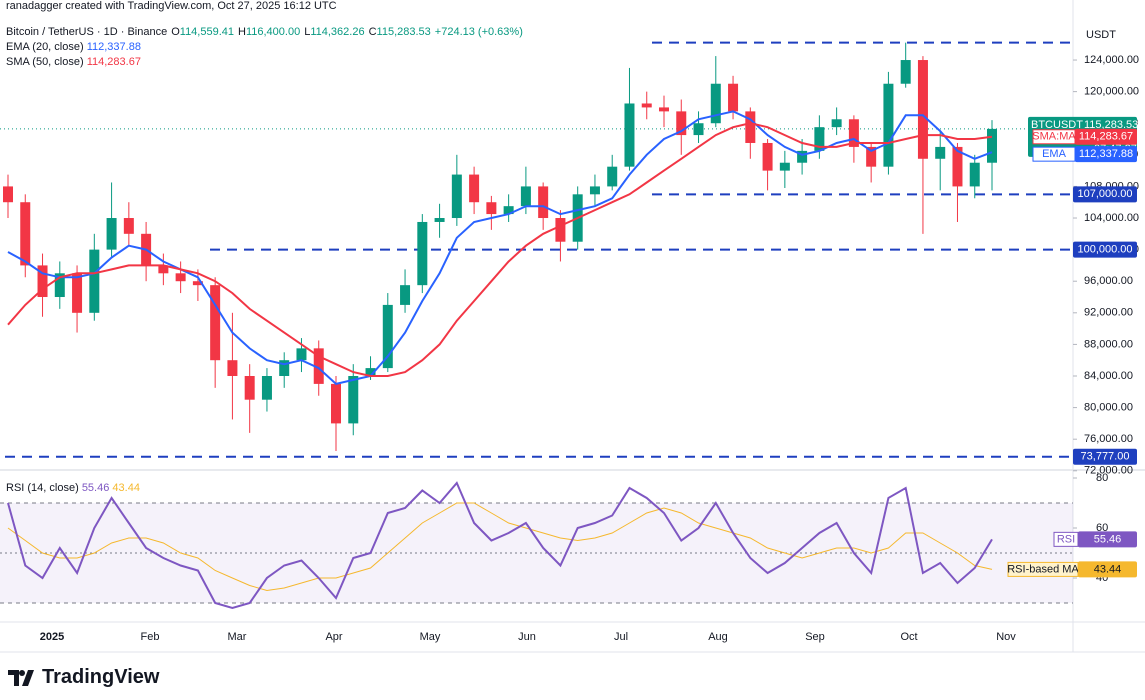  I want to click on ohlc-value: 116,400.00, so click(273, 32).